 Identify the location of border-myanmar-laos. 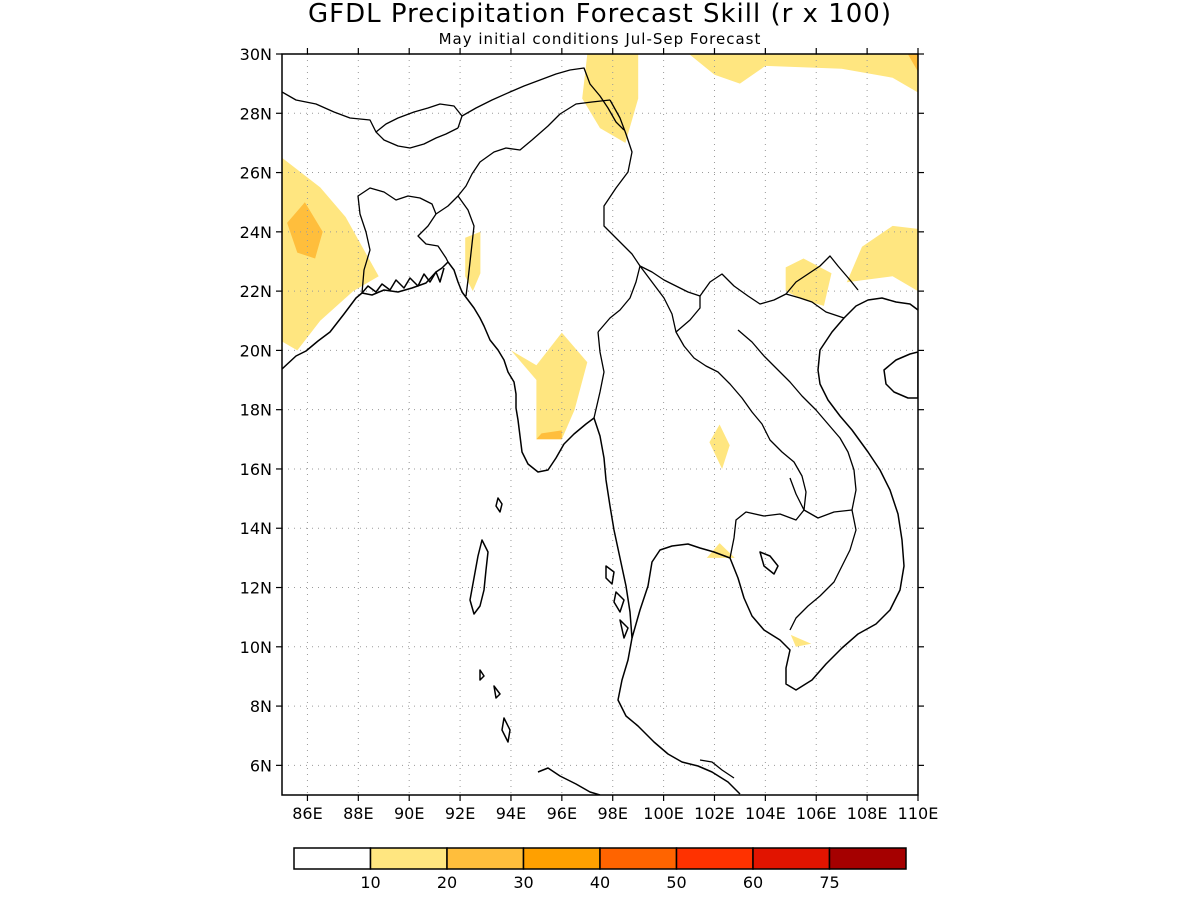
(619, 299).